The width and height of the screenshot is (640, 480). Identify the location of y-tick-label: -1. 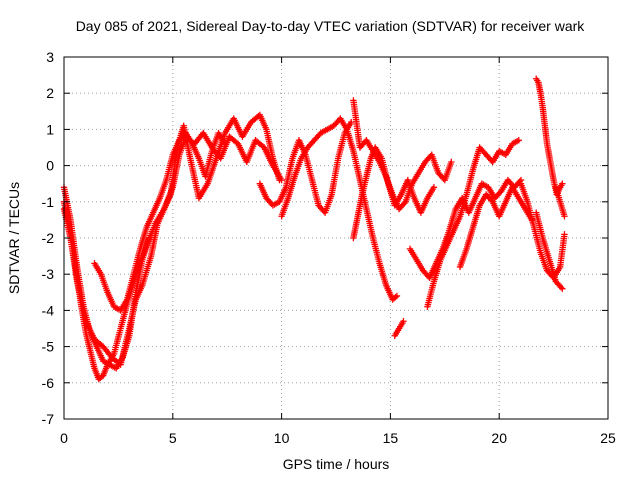
(48, 202).